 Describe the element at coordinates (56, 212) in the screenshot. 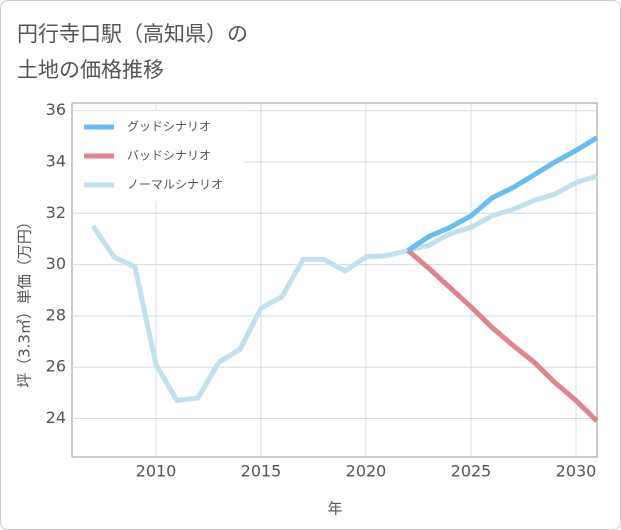

I see `y-tick-label: 32` at that location.